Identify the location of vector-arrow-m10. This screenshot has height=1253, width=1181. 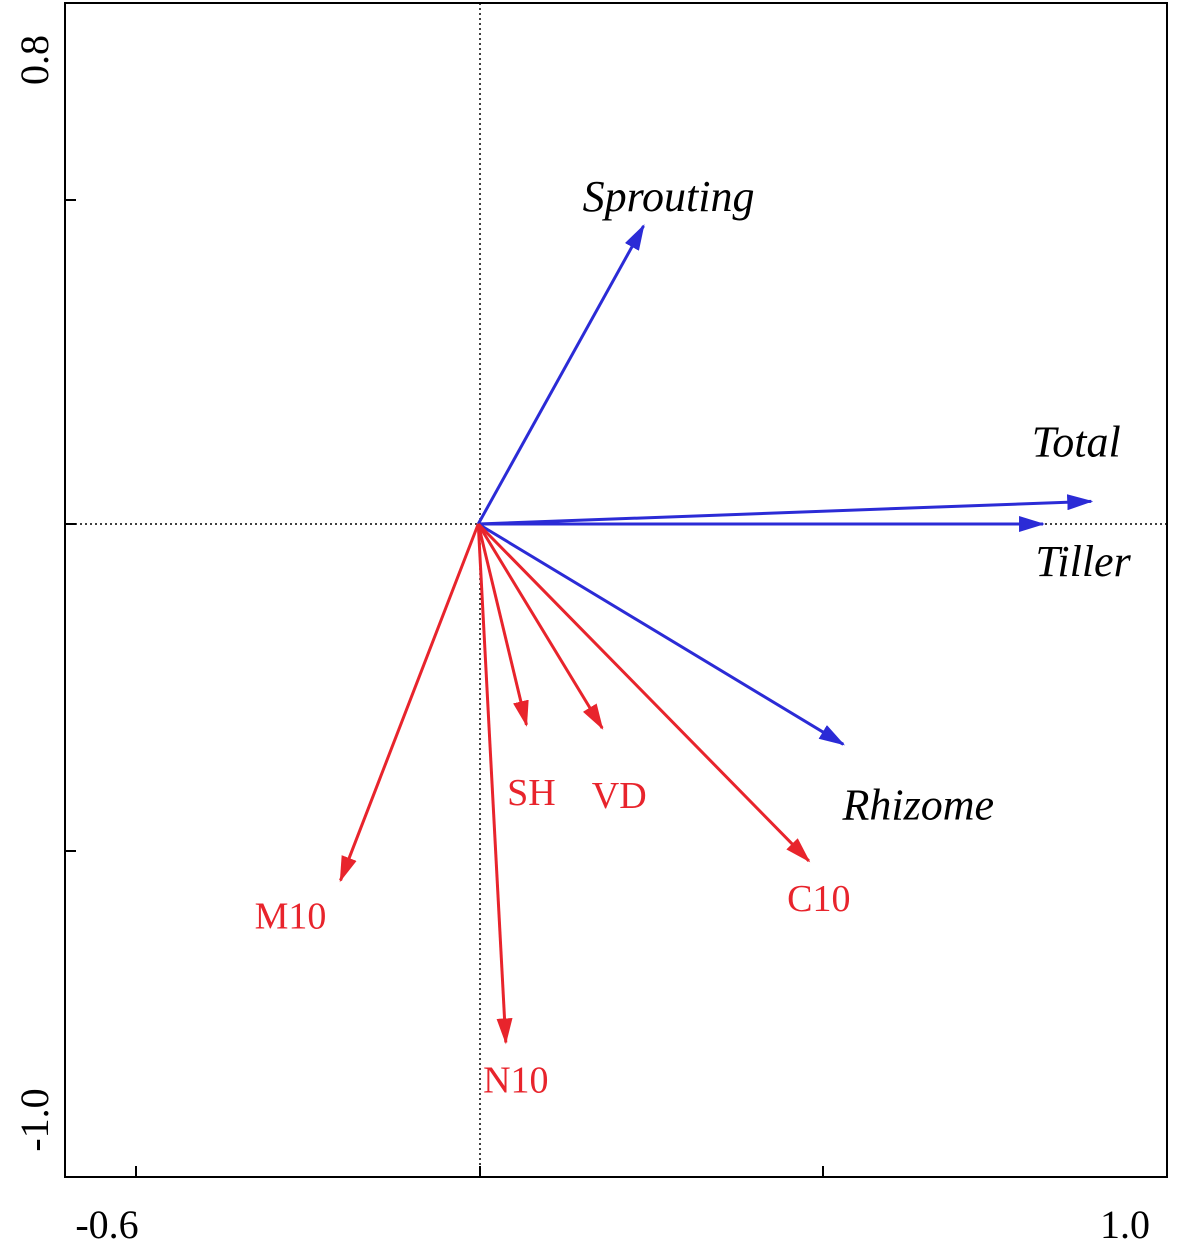
(409, 703).